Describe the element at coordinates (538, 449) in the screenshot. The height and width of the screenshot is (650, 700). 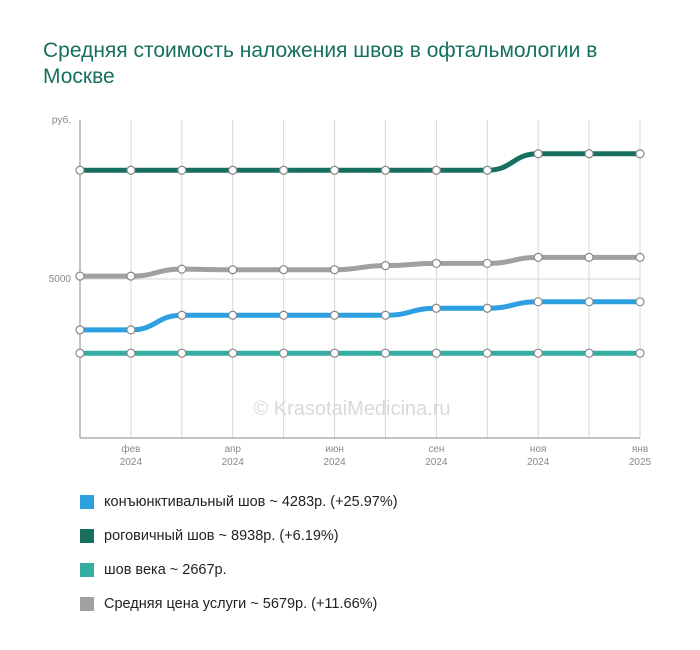
I see `x-tick-label: ноя` at that location.